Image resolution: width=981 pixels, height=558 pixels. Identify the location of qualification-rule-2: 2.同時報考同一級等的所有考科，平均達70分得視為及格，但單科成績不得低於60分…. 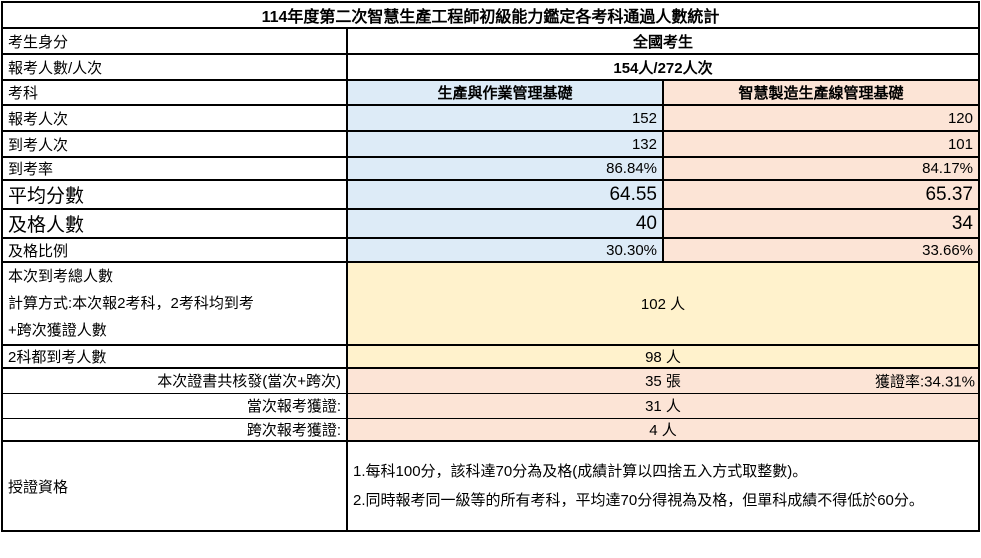
(638, 500).